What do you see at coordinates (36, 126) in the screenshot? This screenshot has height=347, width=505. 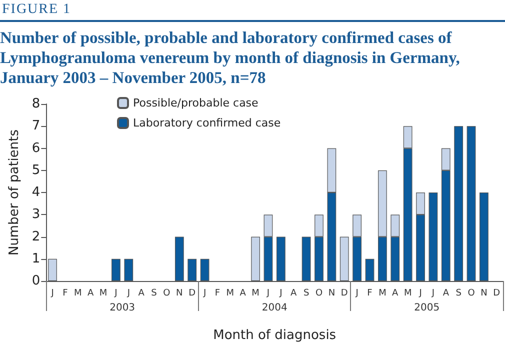 I see `y-tick-label: 7` at bounding box center [36, 126].